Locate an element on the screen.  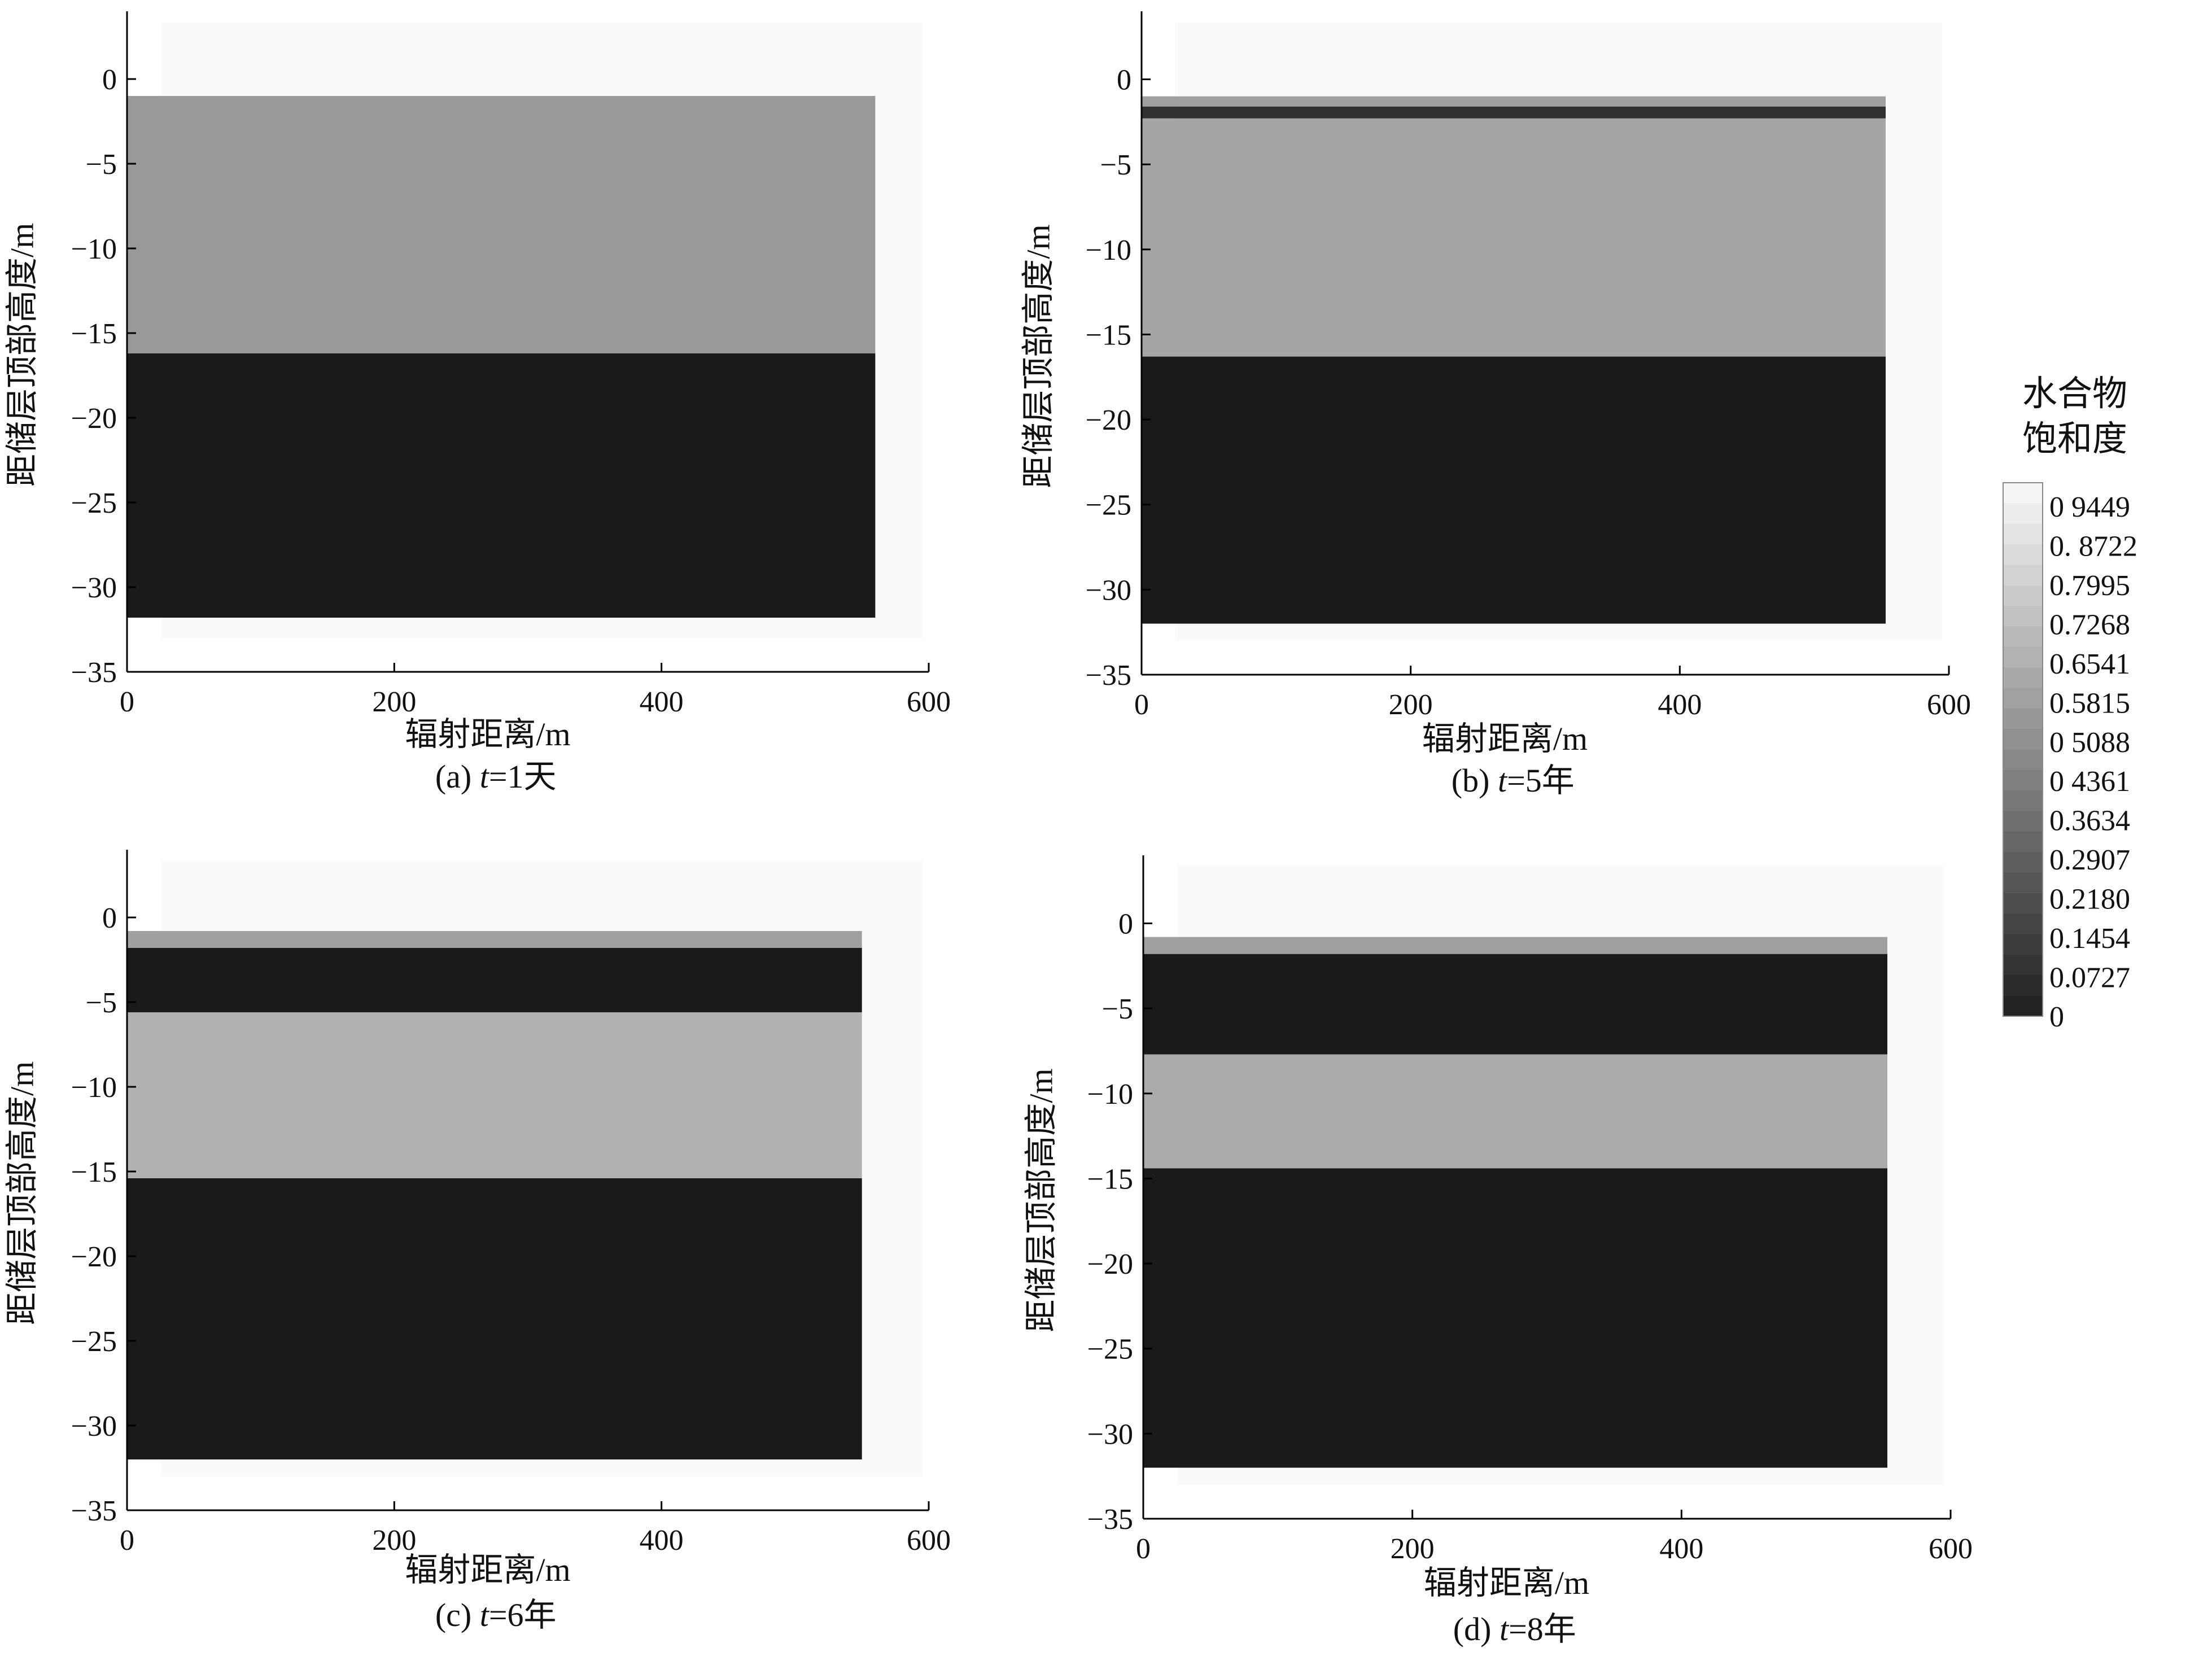
caption-prefix: (d) is located at coordinates (1476, 1629).